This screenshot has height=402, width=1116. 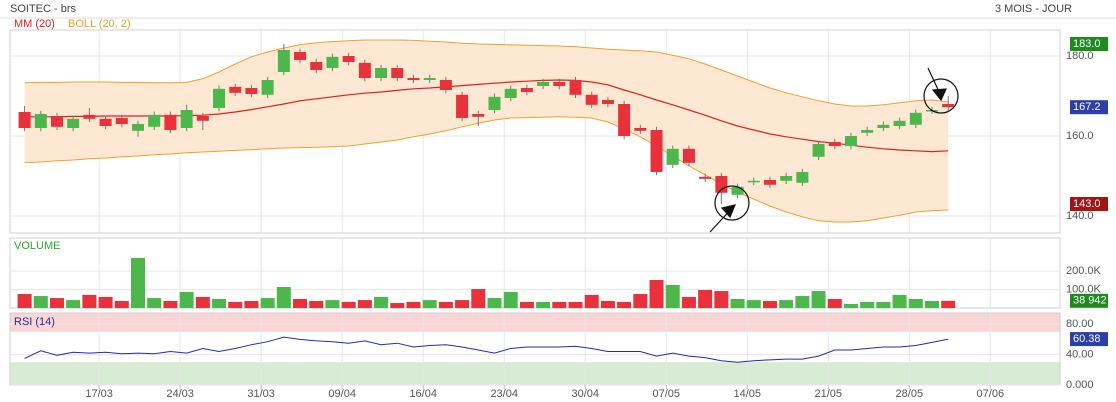 I want to click on x-tick-label: 23/04, so click(x=504, y=394).